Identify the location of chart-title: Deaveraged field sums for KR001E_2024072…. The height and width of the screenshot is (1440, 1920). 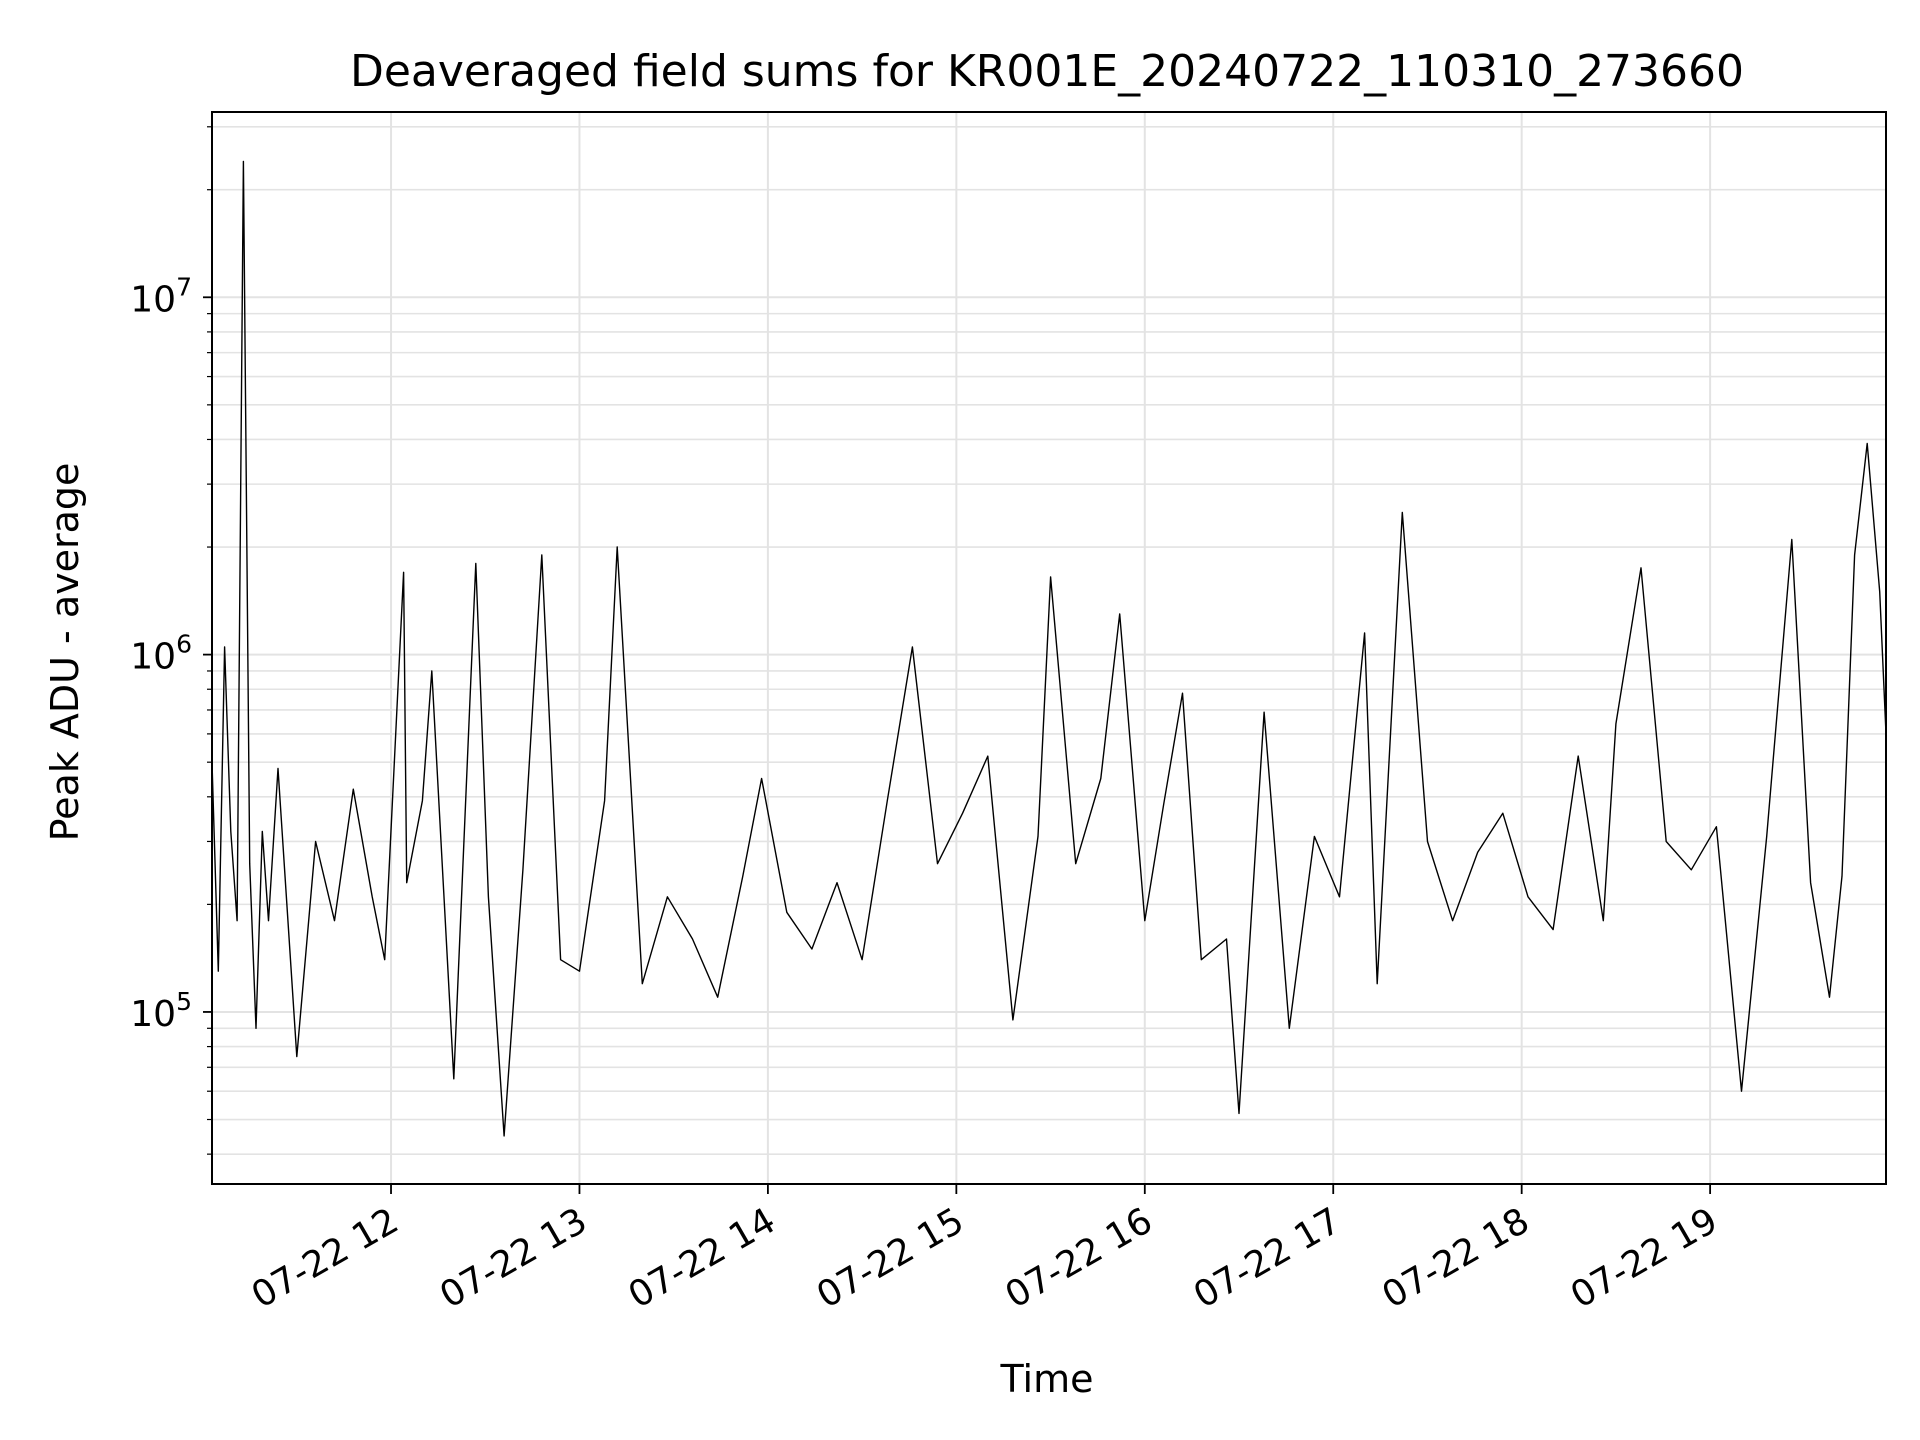
(1047, 71).